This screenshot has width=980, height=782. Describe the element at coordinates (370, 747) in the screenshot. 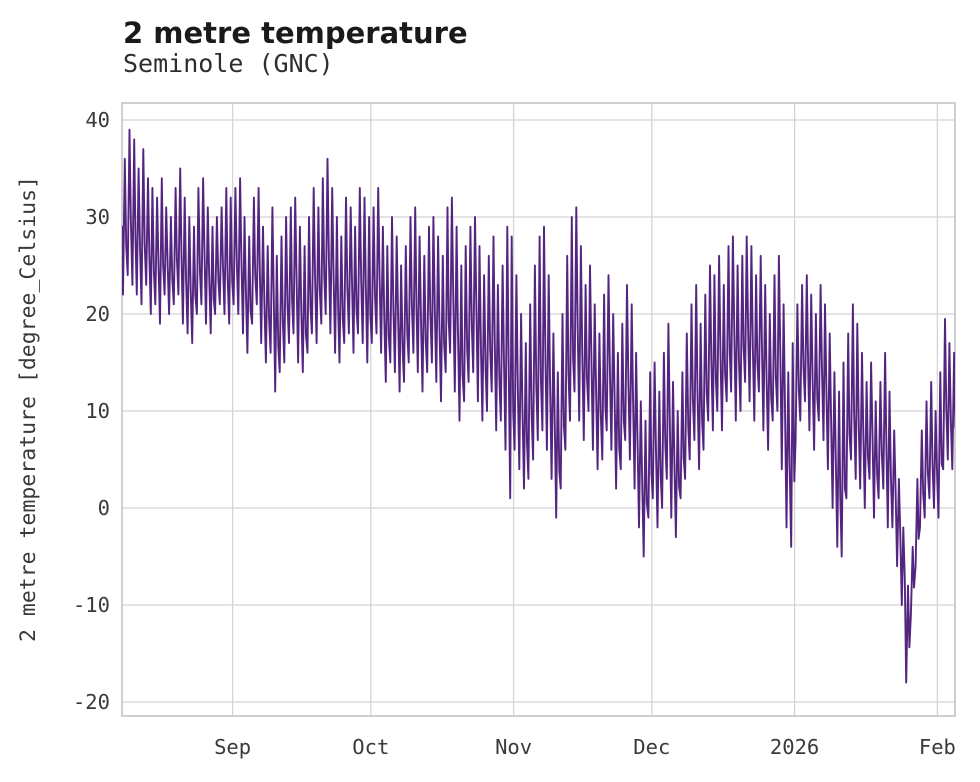

I see `x-tick-label: Oct` at that location.